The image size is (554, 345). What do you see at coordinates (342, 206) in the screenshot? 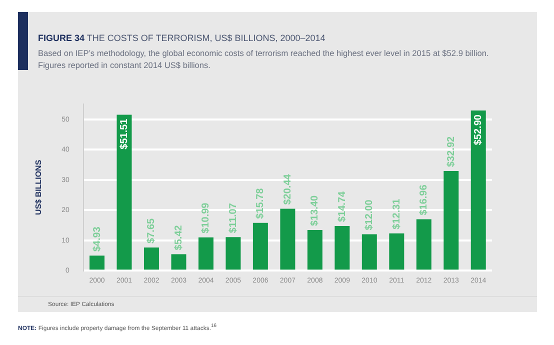
I see `data-label: $14.74` at bounding box center [342, 206].